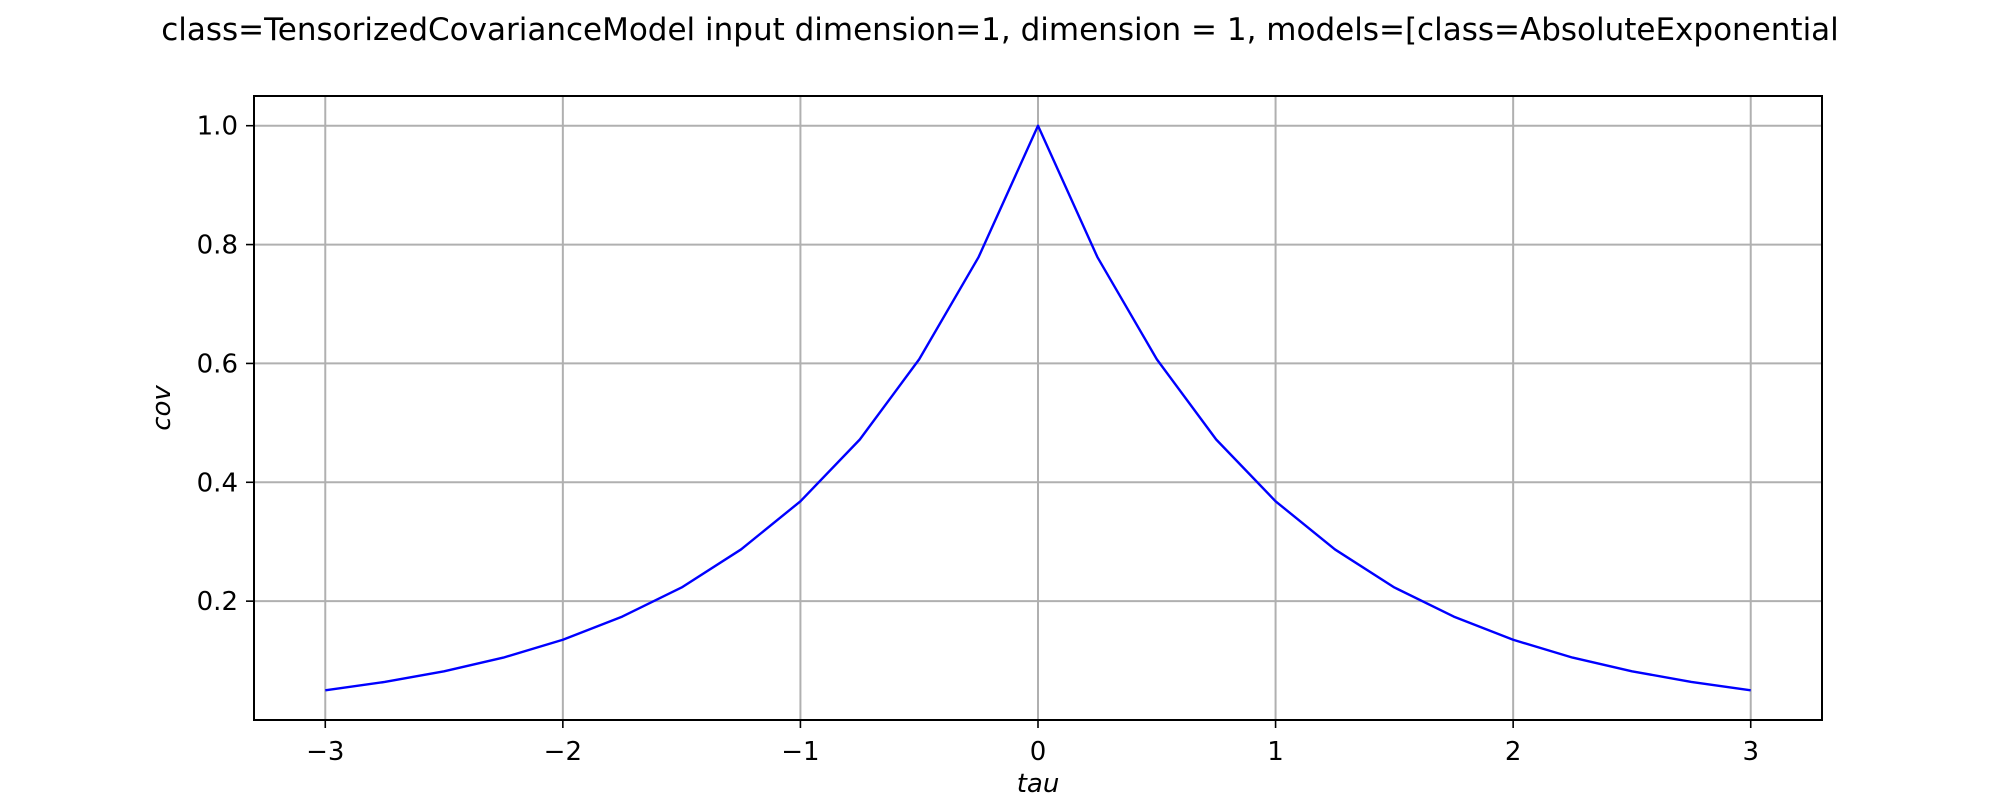  Describe the element at coordinates (217, 602) in the screenshot. I see `y-tick-label: 0.2` at that location.